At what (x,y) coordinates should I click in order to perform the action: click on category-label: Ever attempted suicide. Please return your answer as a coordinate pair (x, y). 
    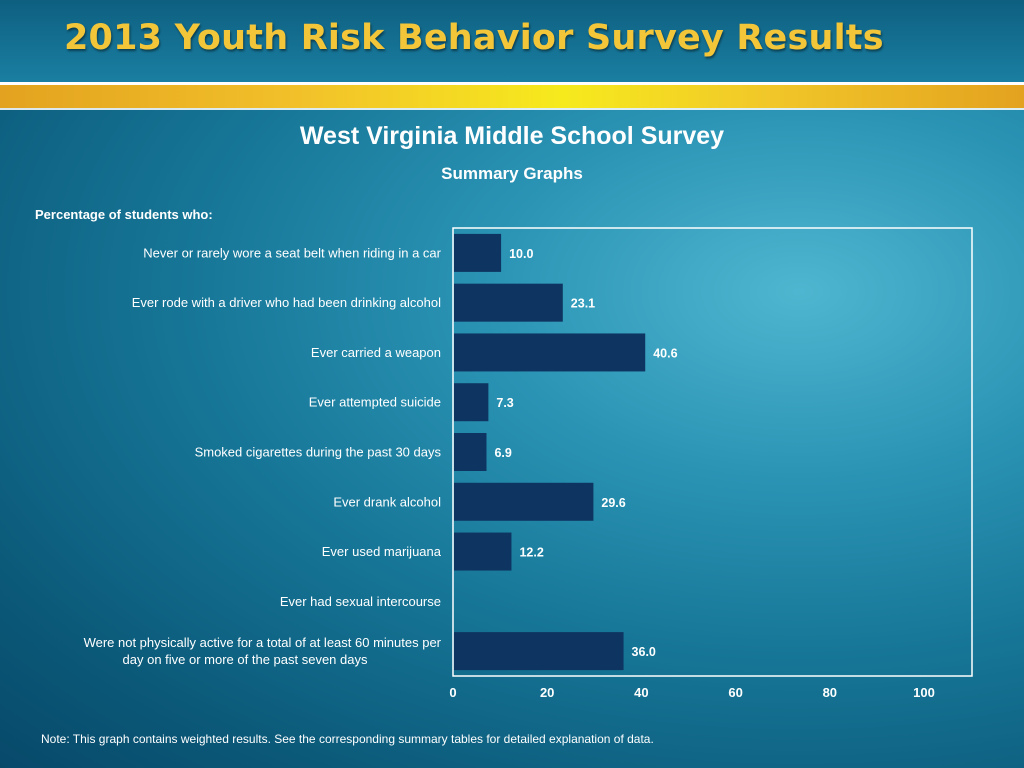
    Looking at the image, I should click on (375, 402).